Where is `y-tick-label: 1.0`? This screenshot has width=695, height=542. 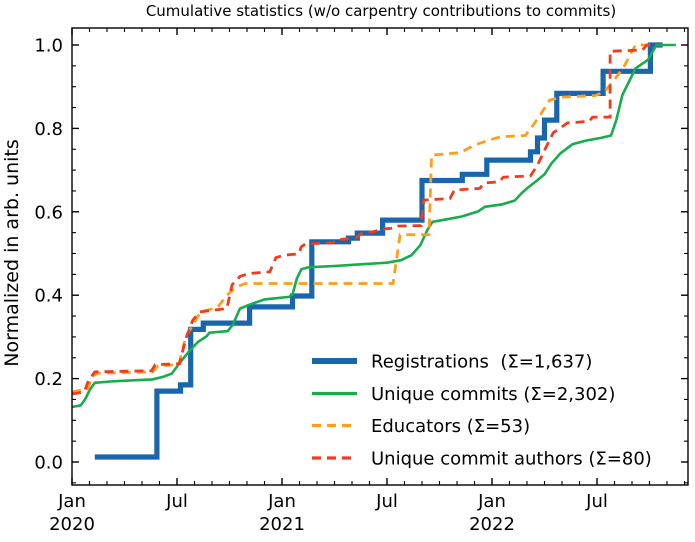
y-tick-label: 1.0 is located at coordinates (48, 46).